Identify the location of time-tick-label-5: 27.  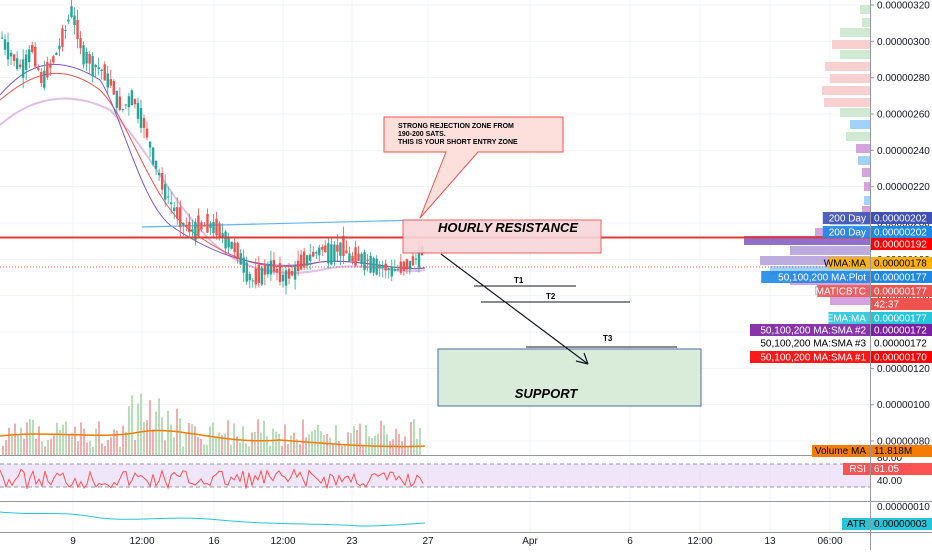
(428, 541).